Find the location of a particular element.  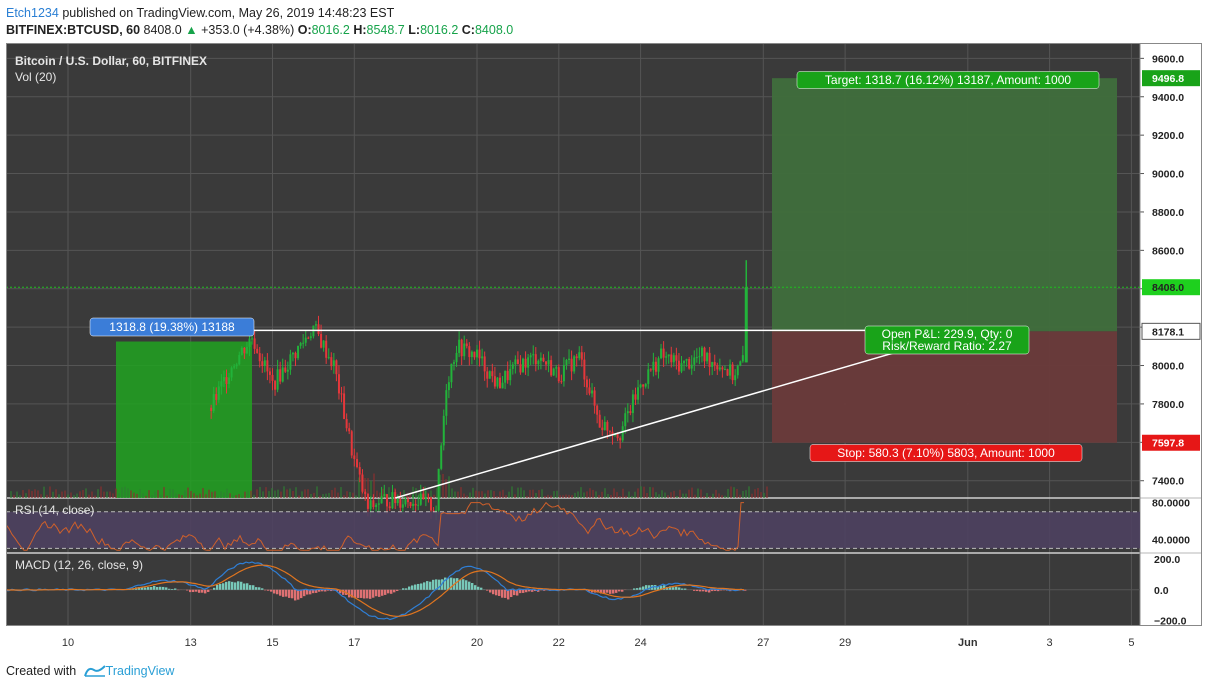

stop-label: Stop: 580.3 (7.10%) 5803, Amount: 1000 is located at coordinates (946, 453).